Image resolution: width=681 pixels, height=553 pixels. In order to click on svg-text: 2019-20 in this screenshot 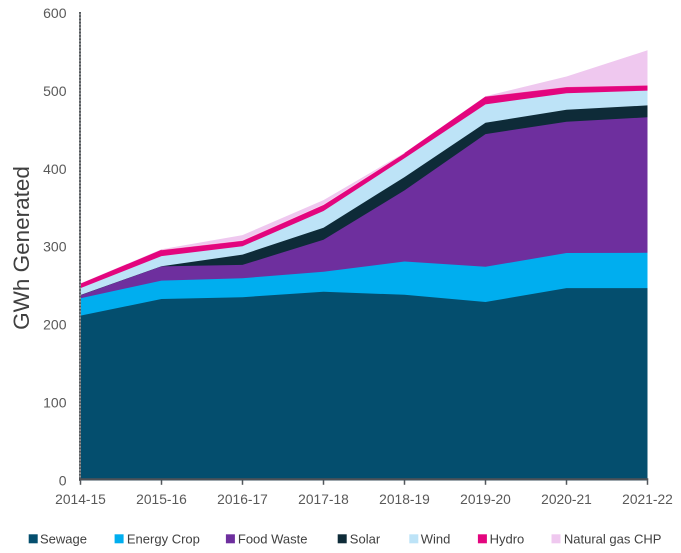, I will do `click(485, 499)`.